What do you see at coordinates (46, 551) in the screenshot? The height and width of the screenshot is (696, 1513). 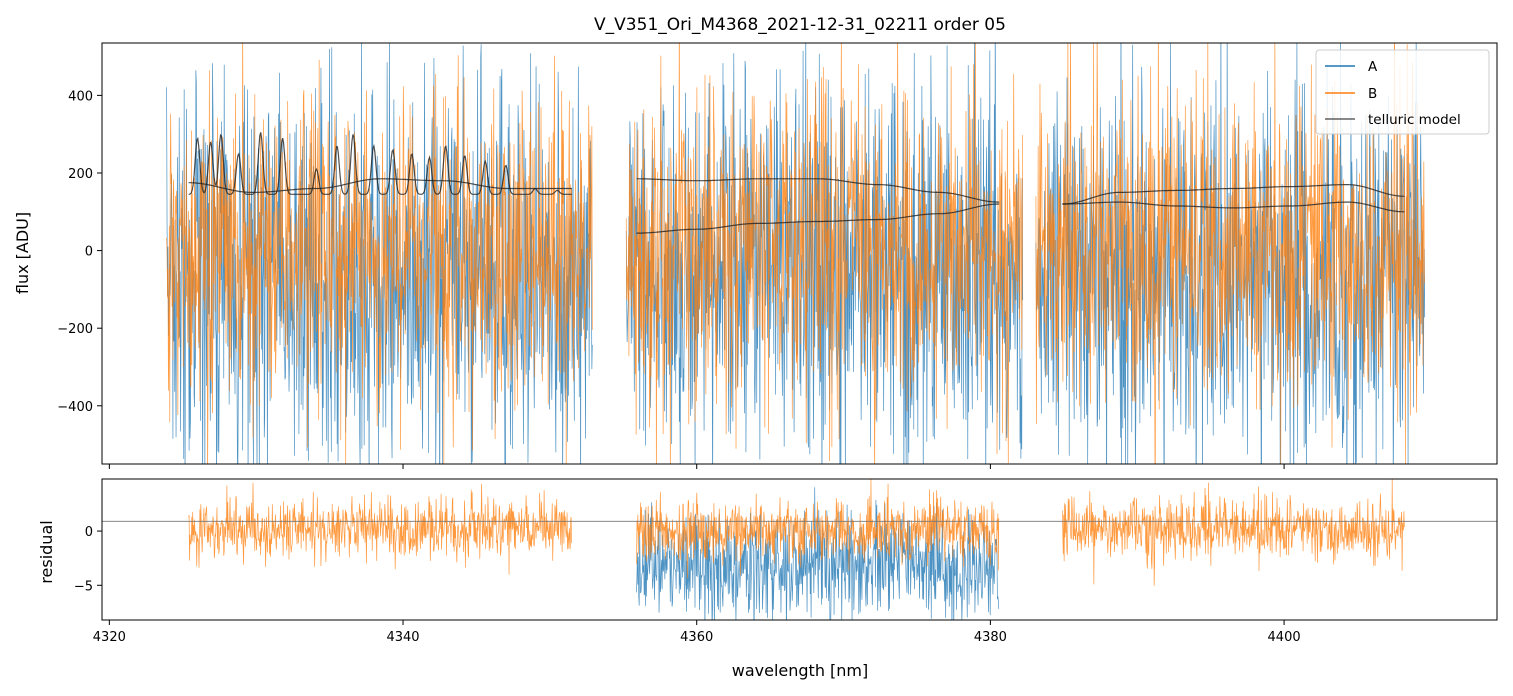 I see `residual-y-axis-label: residual` at bounding box center [46, 551].